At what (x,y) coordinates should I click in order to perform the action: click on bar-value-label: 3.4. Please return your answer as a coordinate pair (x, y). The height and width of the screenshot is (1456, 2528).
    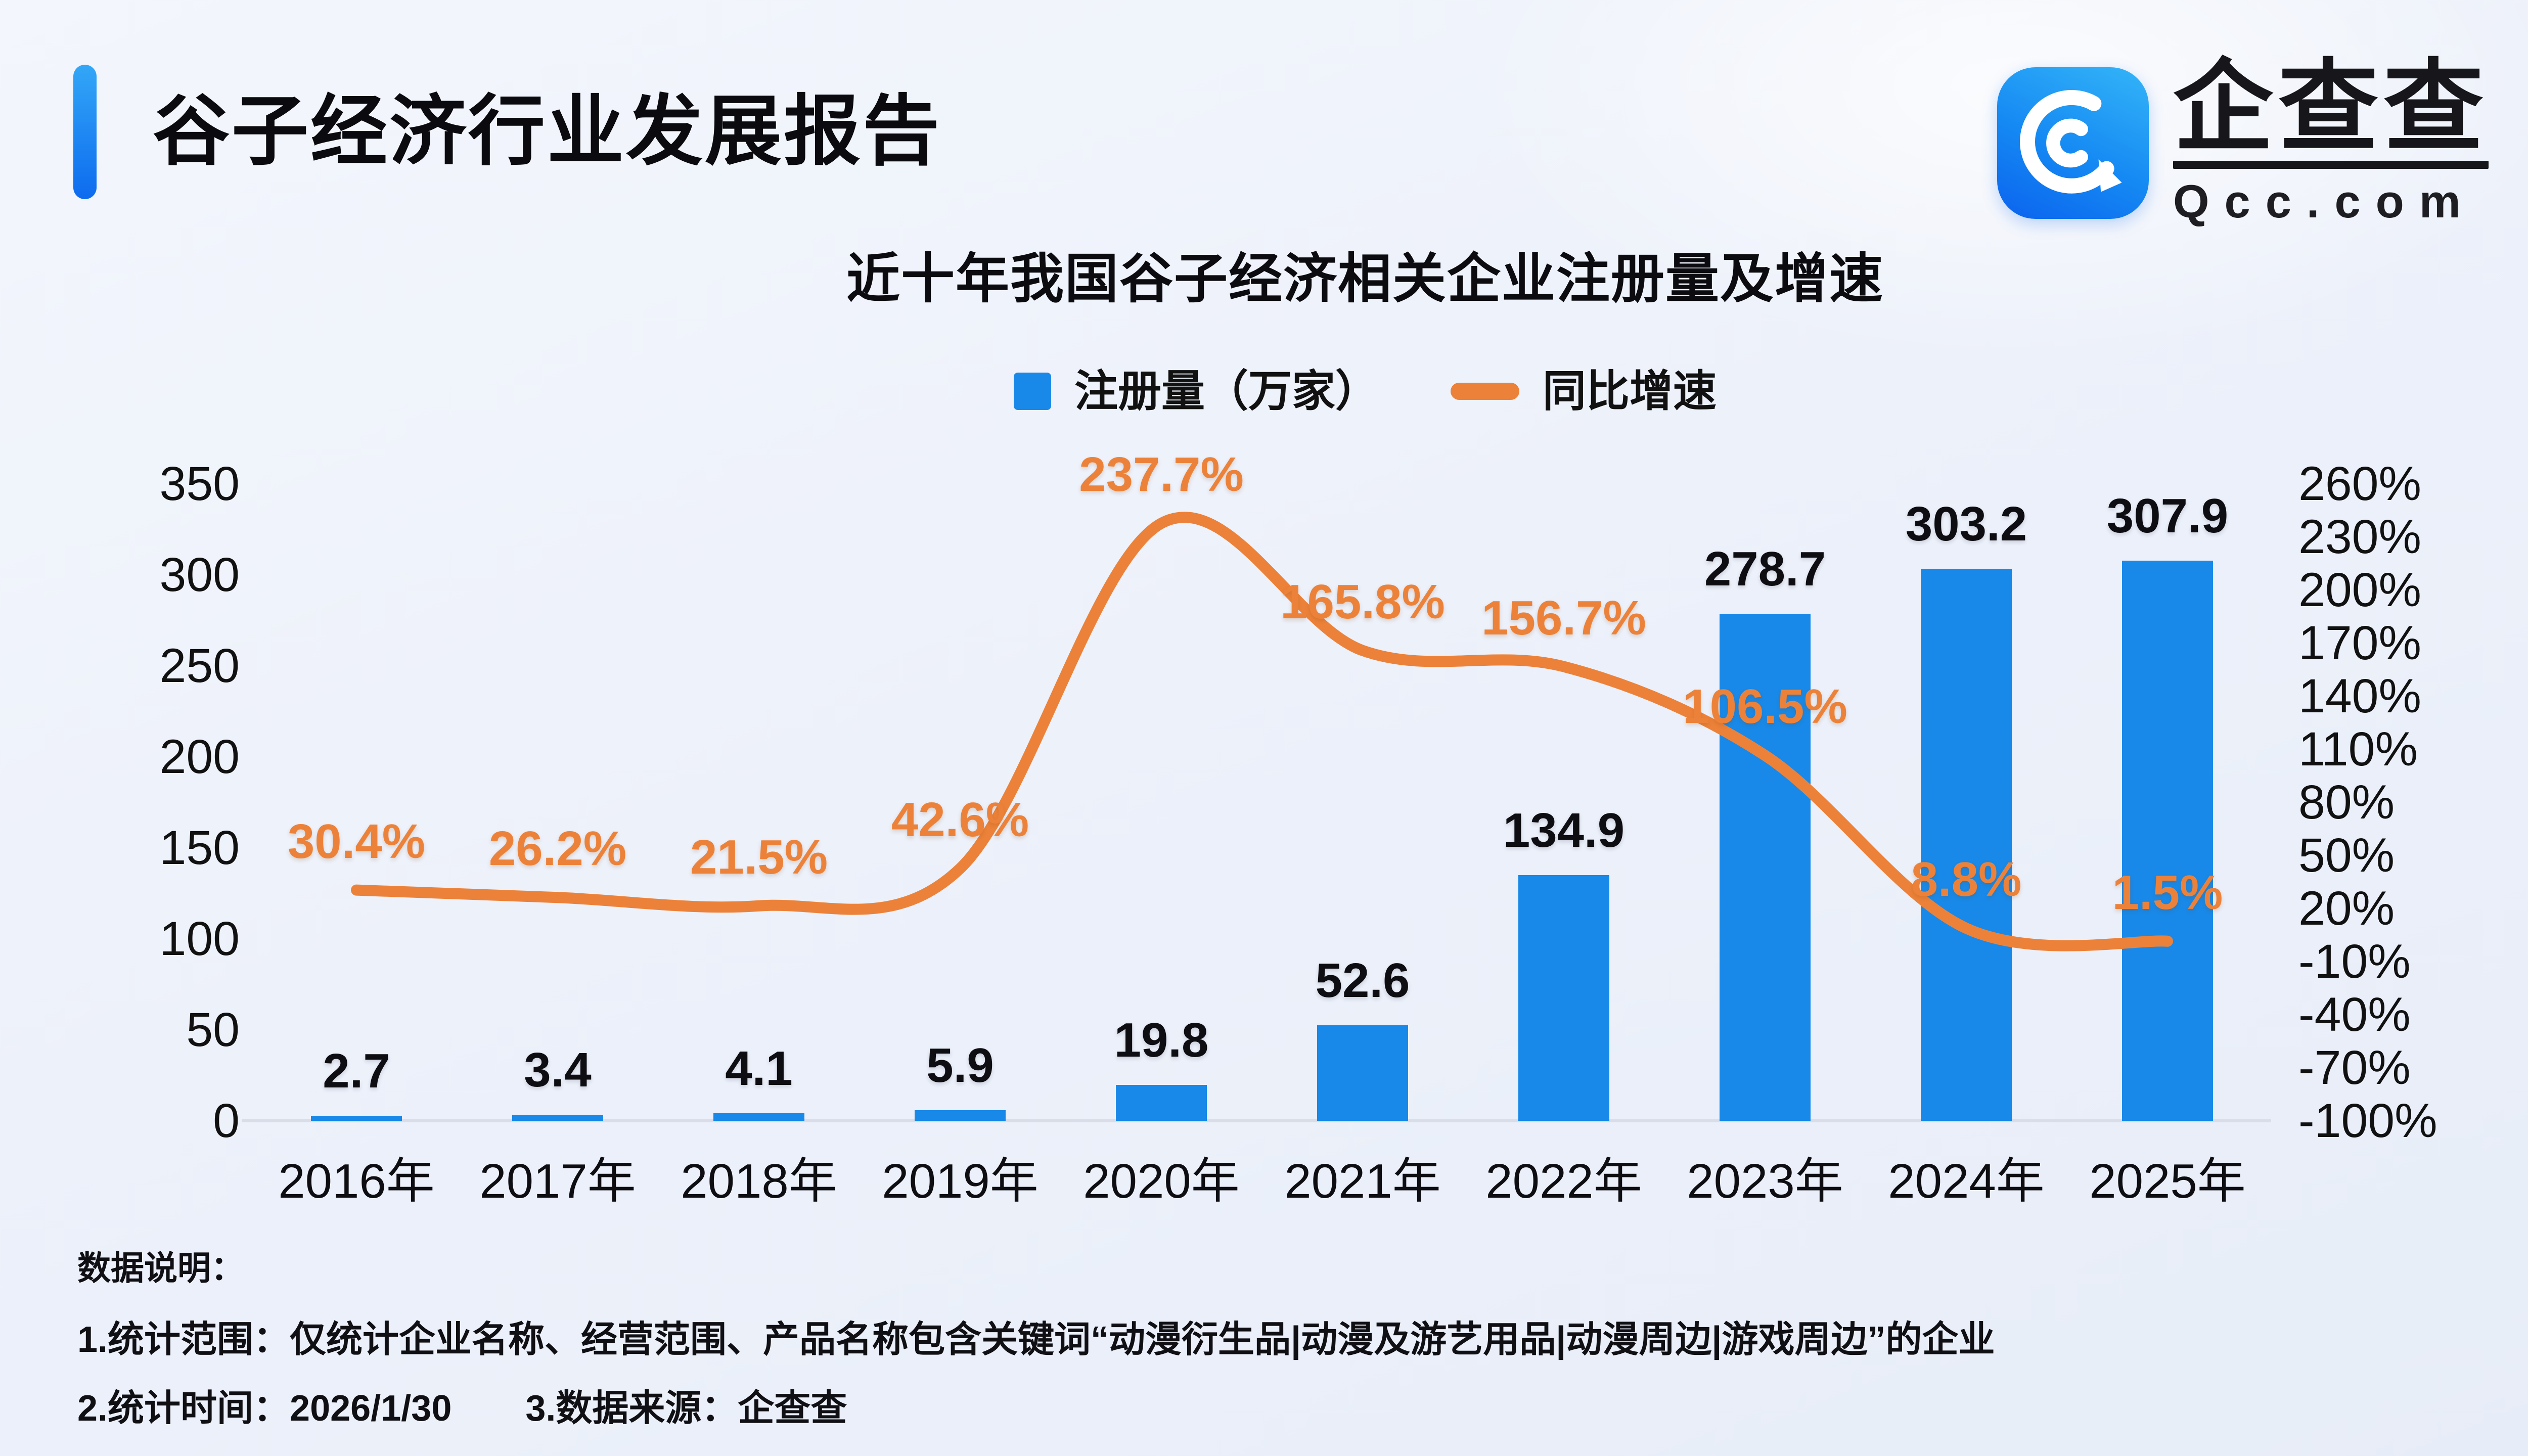
    Looking at the image, I should click on (558, 1069).